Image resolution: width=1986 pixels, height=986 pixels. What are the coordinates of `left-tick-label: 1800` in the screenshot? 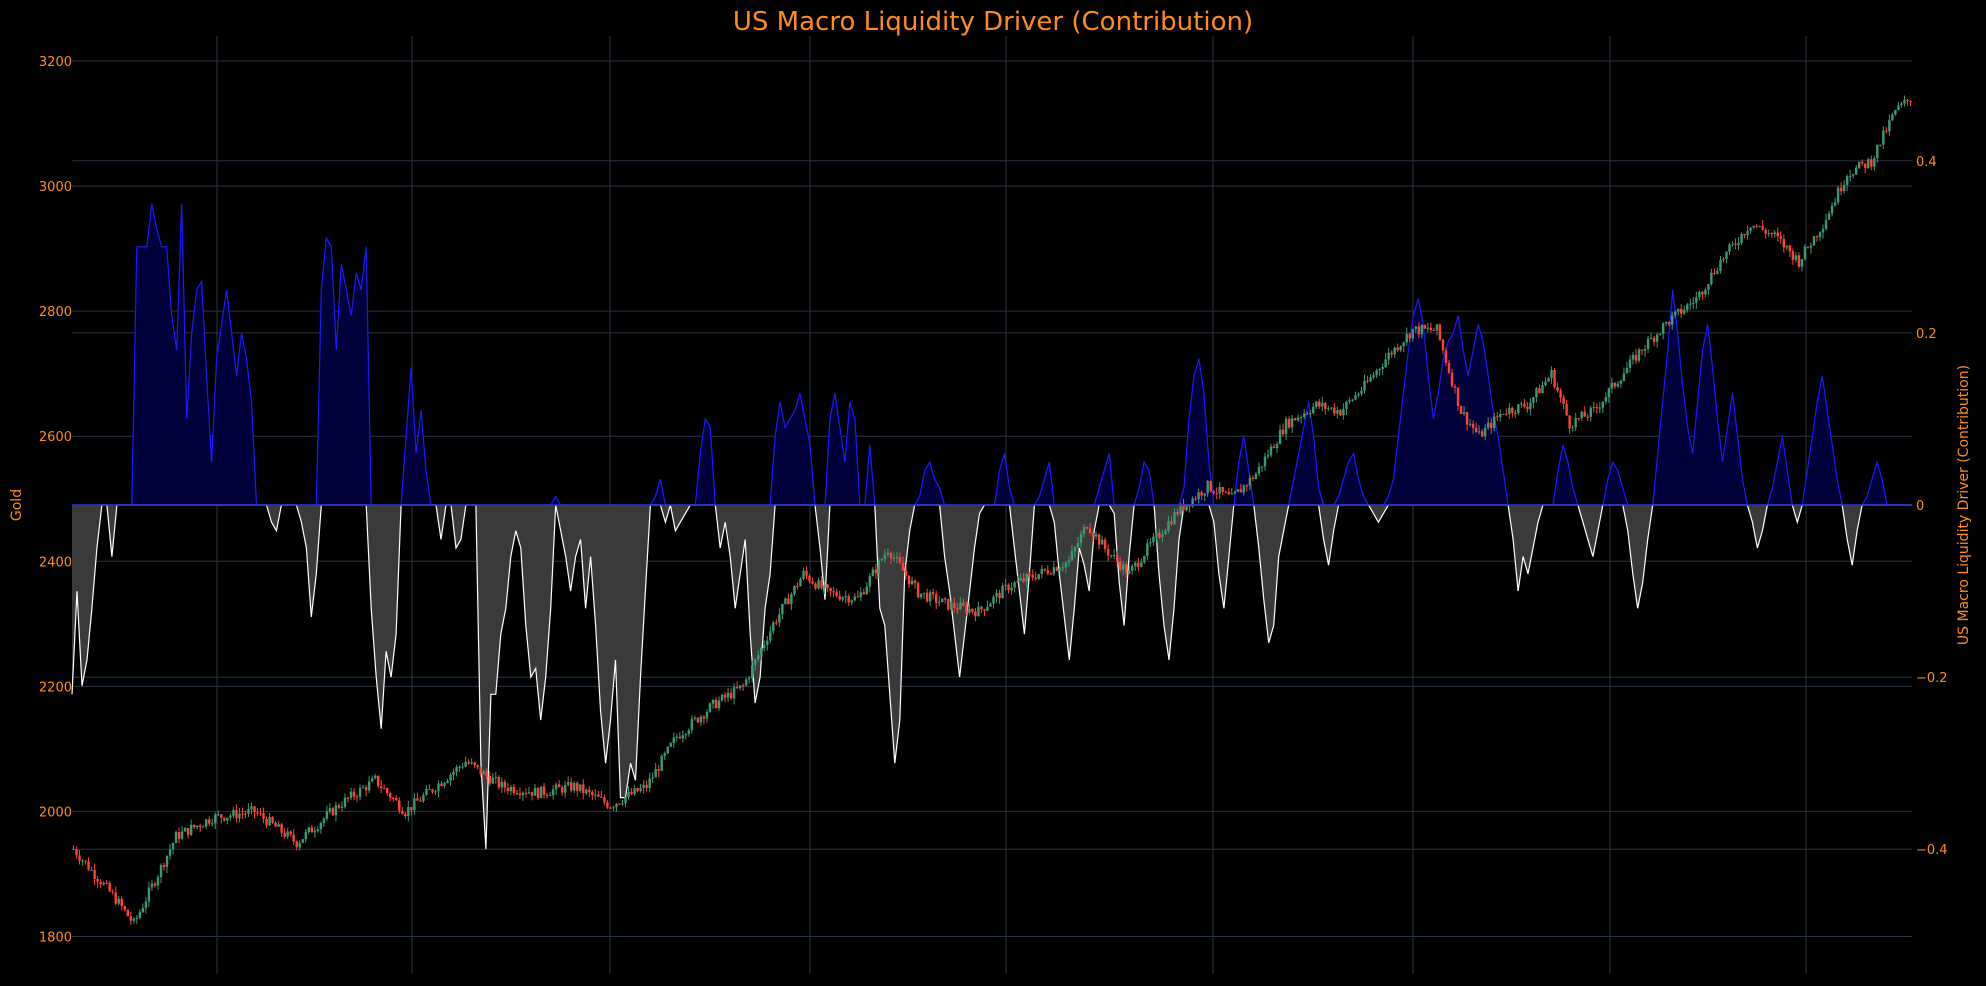 It's located at (55, 937).